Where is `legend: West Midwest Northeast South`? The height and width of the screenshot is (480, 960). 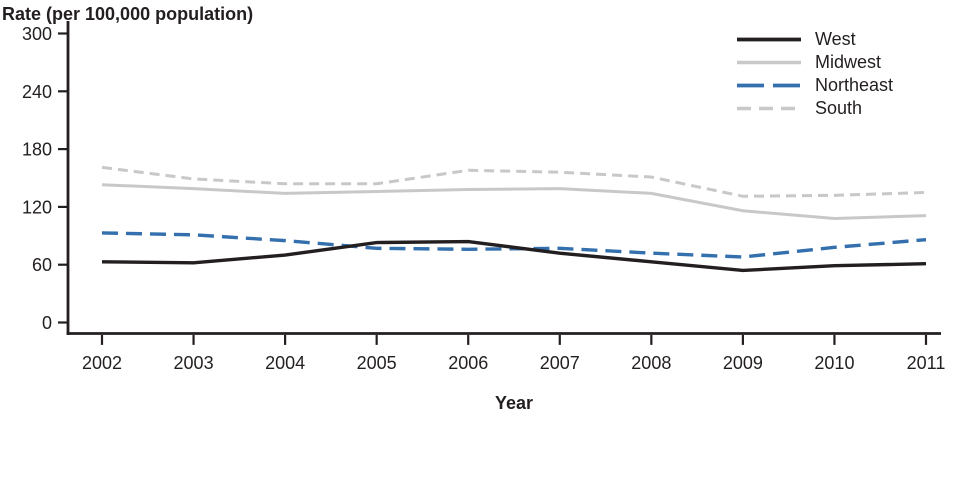 legend: West Midwest Northeast South is located at coordinates (815, 74).